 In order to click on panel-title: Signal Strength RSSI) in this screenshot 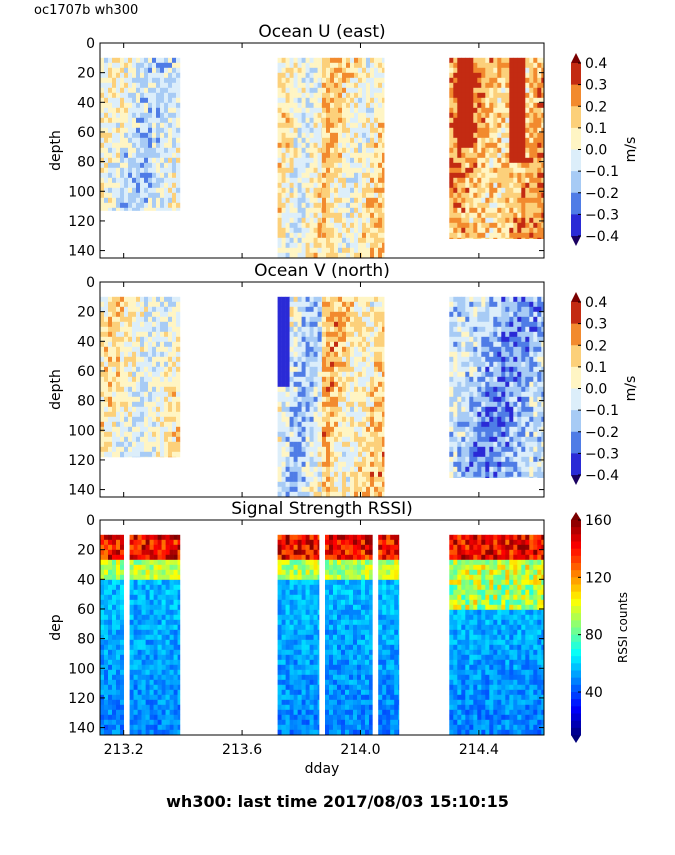, I will do `click(322, 509)`.